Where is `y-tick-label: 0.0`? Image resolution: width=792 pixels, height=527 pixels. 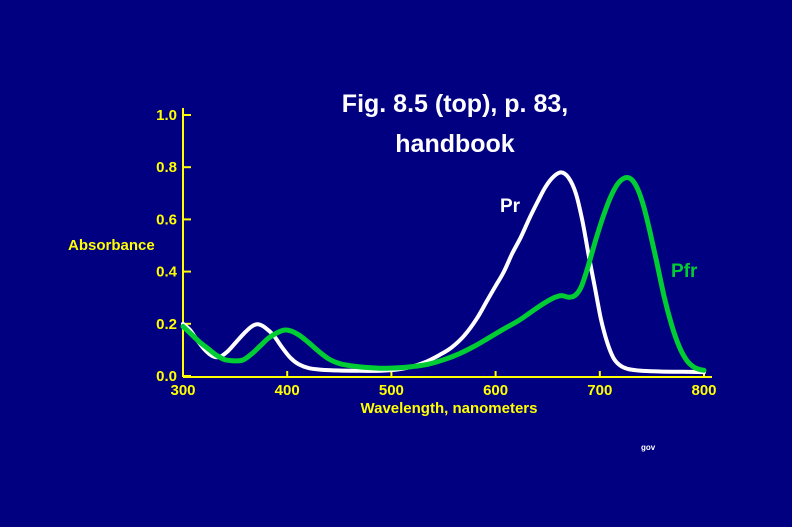
y-tick-label: 0.0 is located at coordinates (166, 376).